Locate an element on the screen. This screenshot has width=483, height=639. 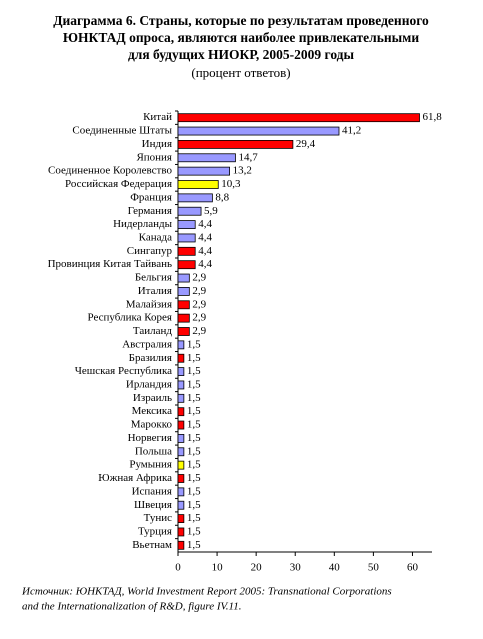
y-tick-label: Израиль is located at coordinates (152, 398).